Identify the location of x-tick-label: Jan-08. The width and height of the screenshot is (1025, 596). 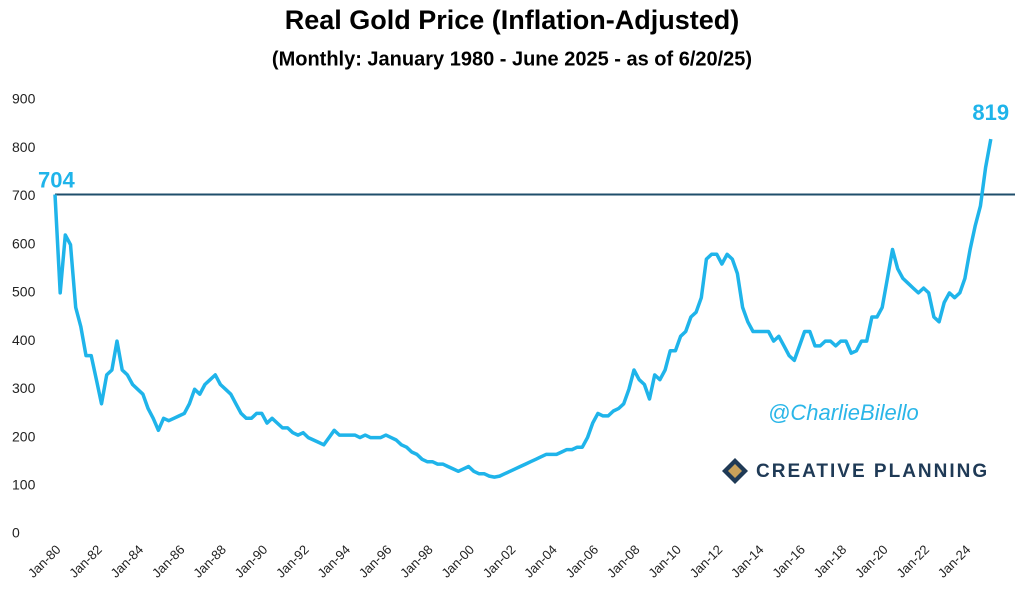
(623, 561).